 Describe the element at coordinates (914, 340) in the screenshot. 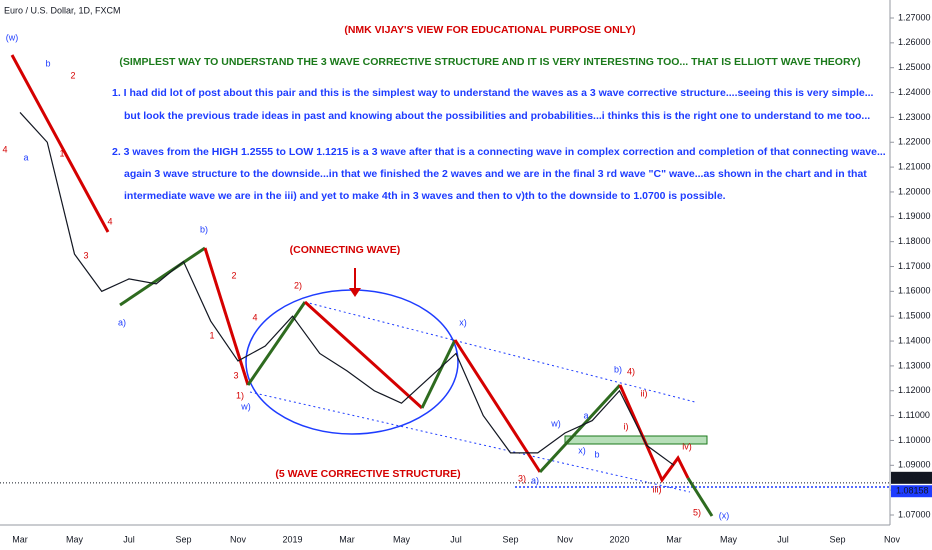

I see `y-tick-label: 1.14000` at that location.